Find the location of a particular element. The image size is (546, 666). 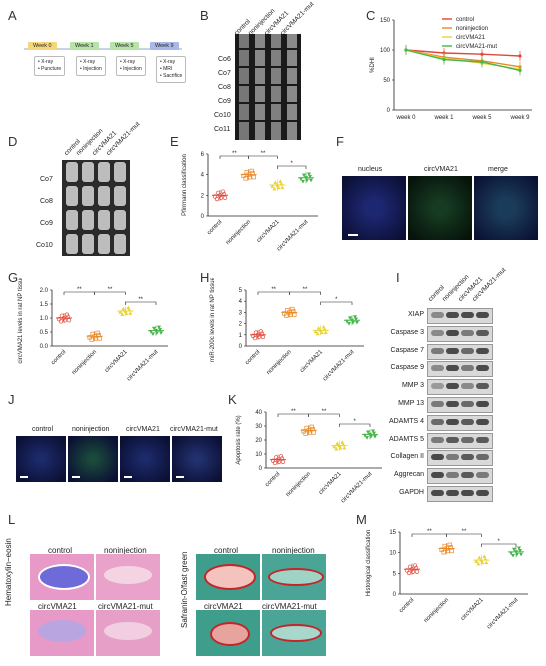

d-level-co9: Co9 is located at coordinates (46, 223).